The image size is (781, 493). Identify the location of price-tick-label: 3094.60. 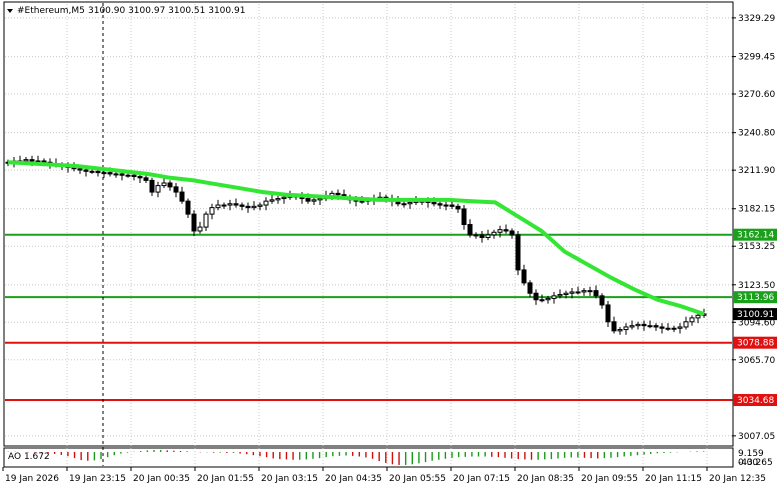
(756, 323).